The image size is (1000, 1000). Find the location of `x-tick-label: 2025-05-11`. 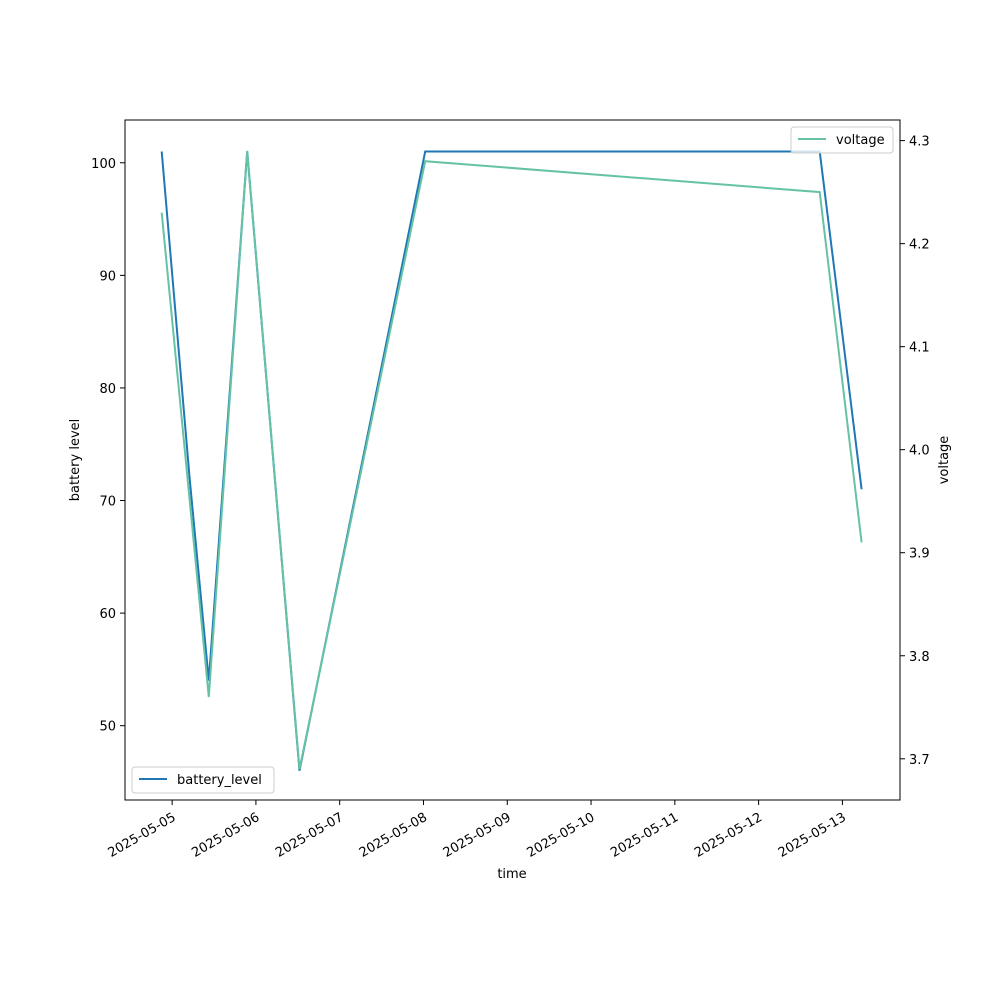

x-tick-label: 2025-05-11 is located at coordinates (644, 835).